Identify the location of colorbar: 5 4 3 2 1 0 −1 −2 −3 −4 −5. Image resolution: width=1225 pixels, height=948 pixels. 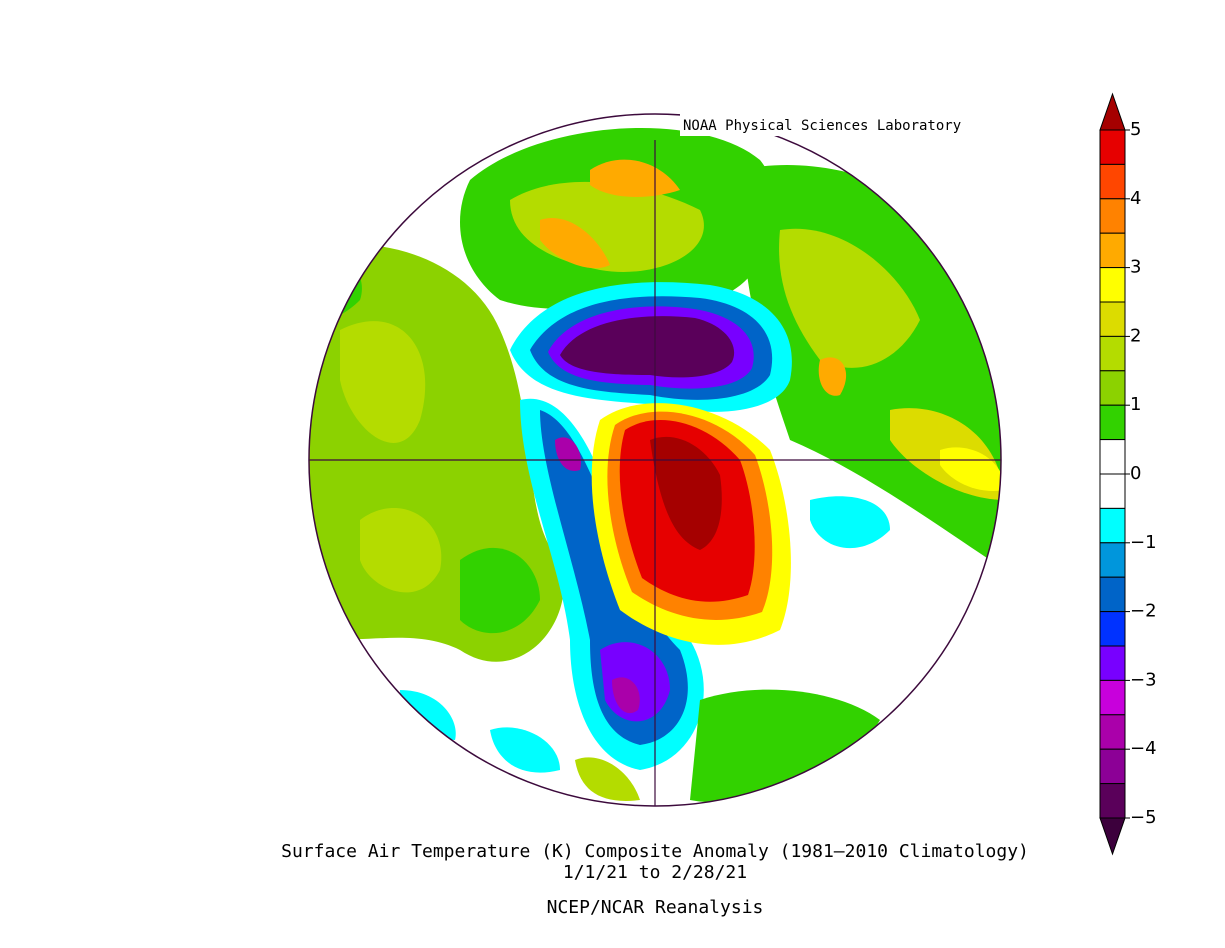
(1128, 474).